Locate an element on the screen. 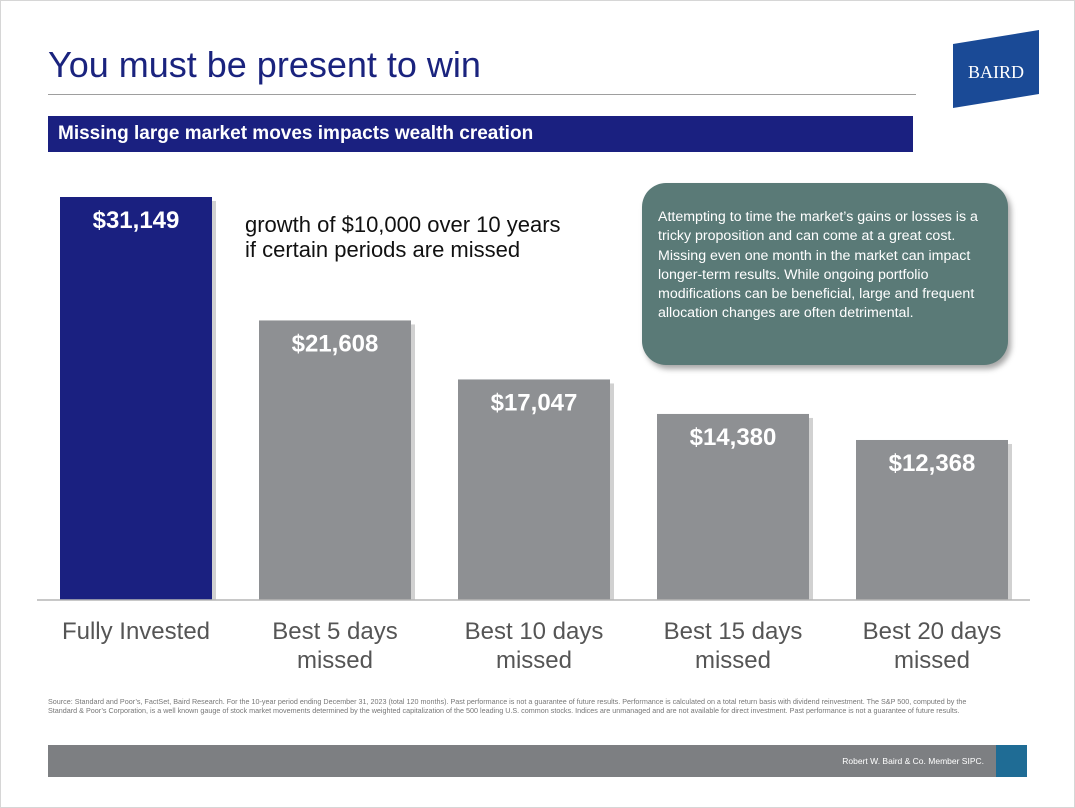 The height and width of the screenshot is (808, 1075). footer-bar: Robert W. Baird & Co. Member SIPC. is located at coordinates (522, 761).